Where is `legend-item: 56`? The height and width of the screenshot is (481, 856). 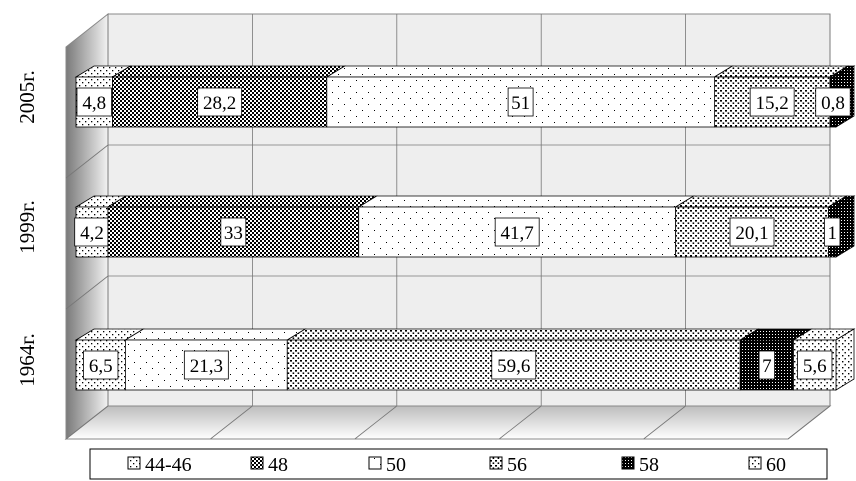
legend-item: 56 is located at coordinates (508, 465).